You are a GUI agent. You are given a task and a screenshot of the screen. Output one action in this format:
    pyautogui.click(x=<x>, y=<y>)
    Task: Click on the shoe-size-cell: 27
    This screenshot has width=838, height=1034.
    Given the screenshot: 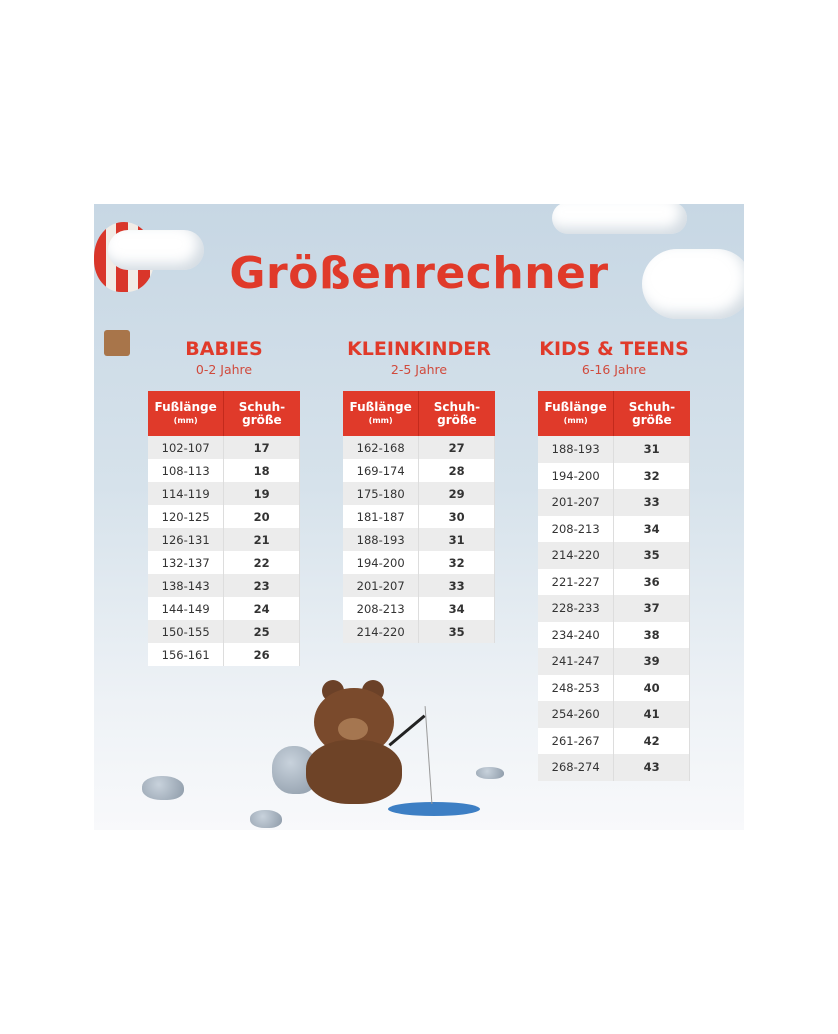 What is the action you would take?
    pyautogui.click(x=456, y=447)
    